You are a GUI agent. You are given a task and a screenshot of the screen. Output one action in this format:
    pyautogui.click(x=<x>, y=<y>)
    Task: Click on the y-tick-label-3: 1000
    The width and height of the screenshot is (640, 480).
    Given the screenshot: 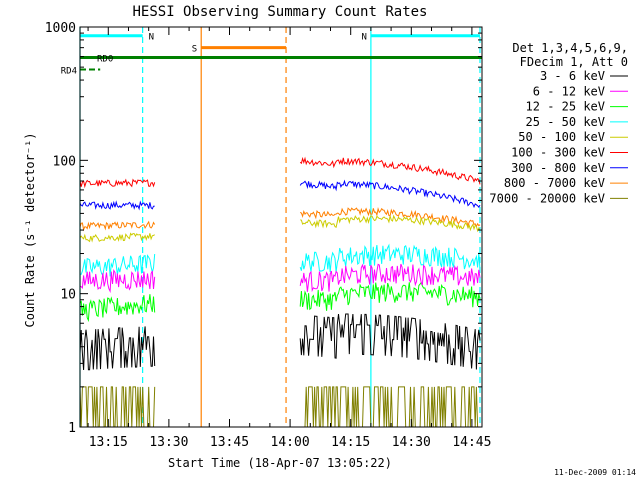 What is the action you would take?
    pyautogui.click(x=60, y=28)
    